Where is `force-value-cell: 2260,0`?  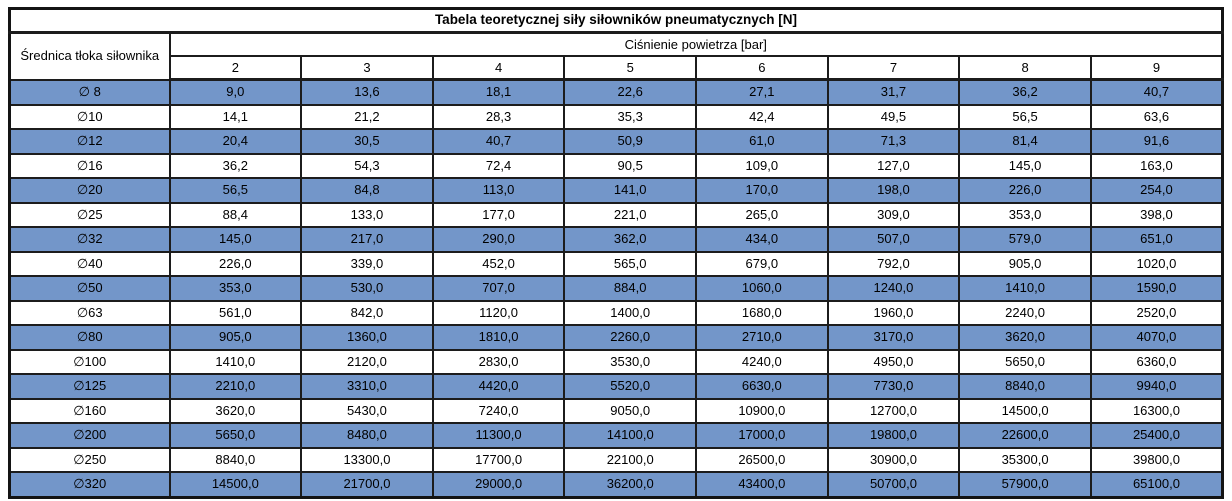
force-value-cell: 2260,0 is located at coordinates (630, 337).